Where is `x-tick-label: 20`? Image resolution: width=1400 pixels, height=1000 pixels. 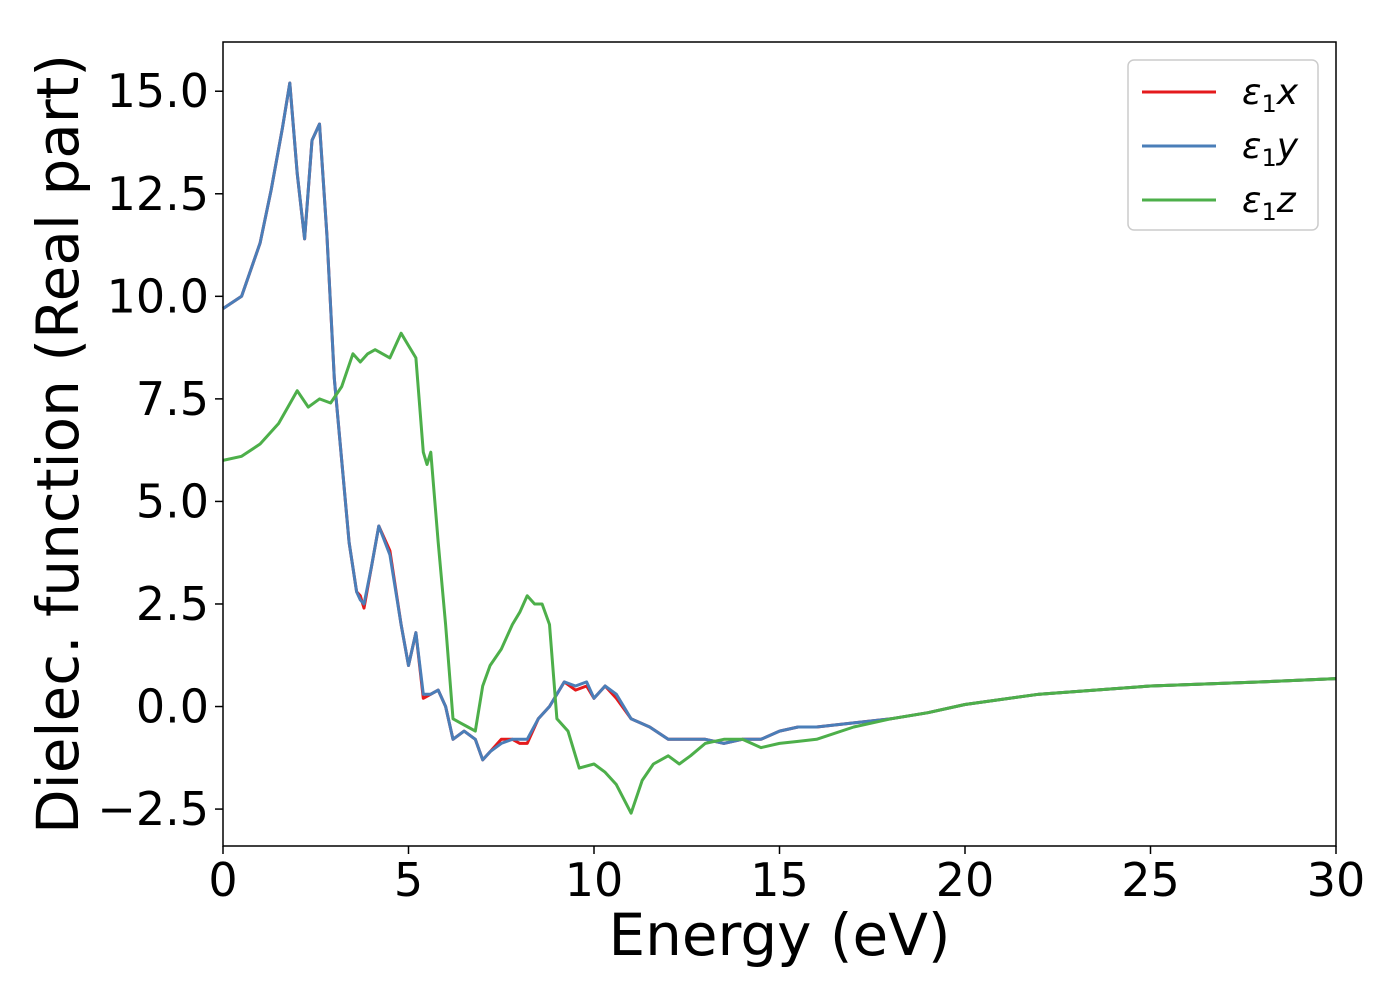
x-tick-label: 20 is located at coordinates (965, 880).